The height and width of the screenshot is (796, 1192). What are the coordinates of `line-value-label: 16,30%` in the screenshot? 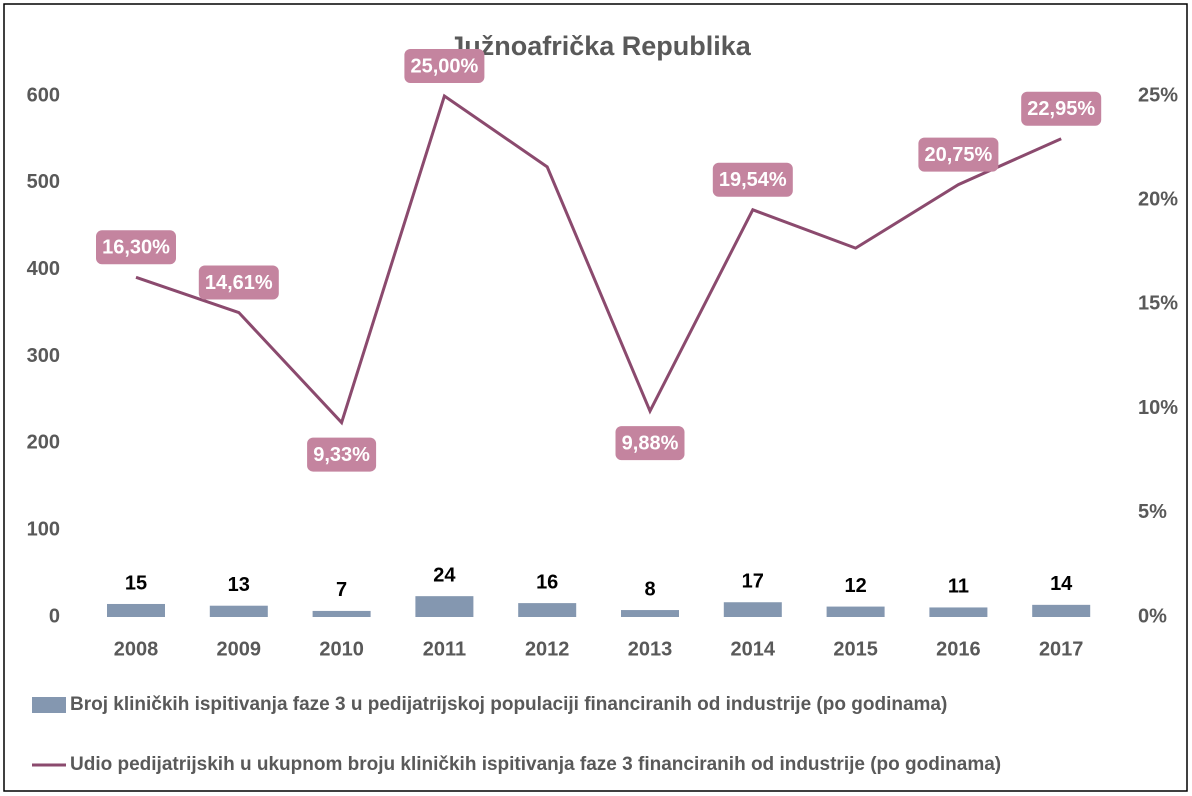 It's located at (136, 248).